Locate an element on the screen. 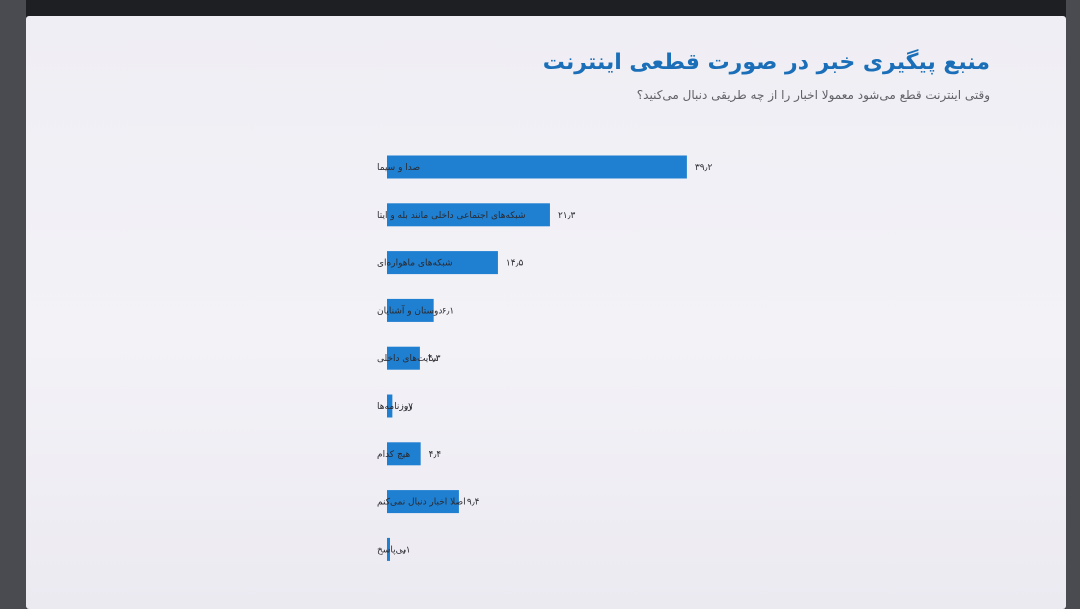 This screenshot has width=1080, height=609. value-label-4: ۴٫۳ is located at coordinates (434, 359).